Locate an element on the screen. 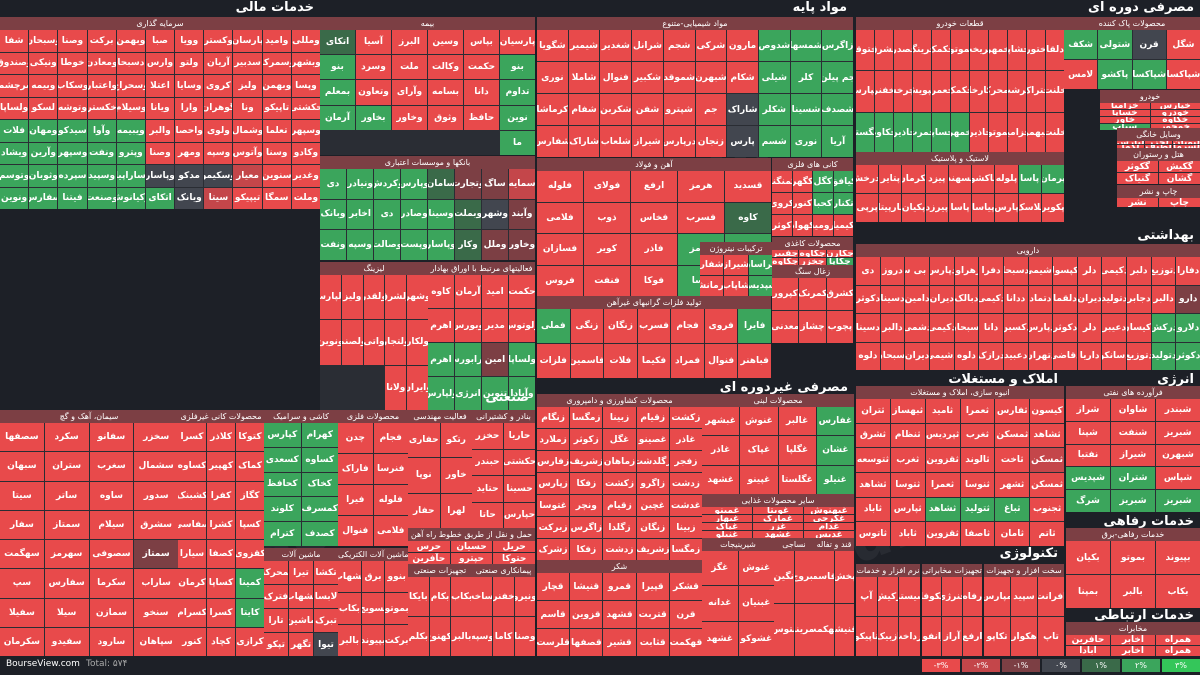  stock-tile: زپارس is located at coordinates (553, 483).